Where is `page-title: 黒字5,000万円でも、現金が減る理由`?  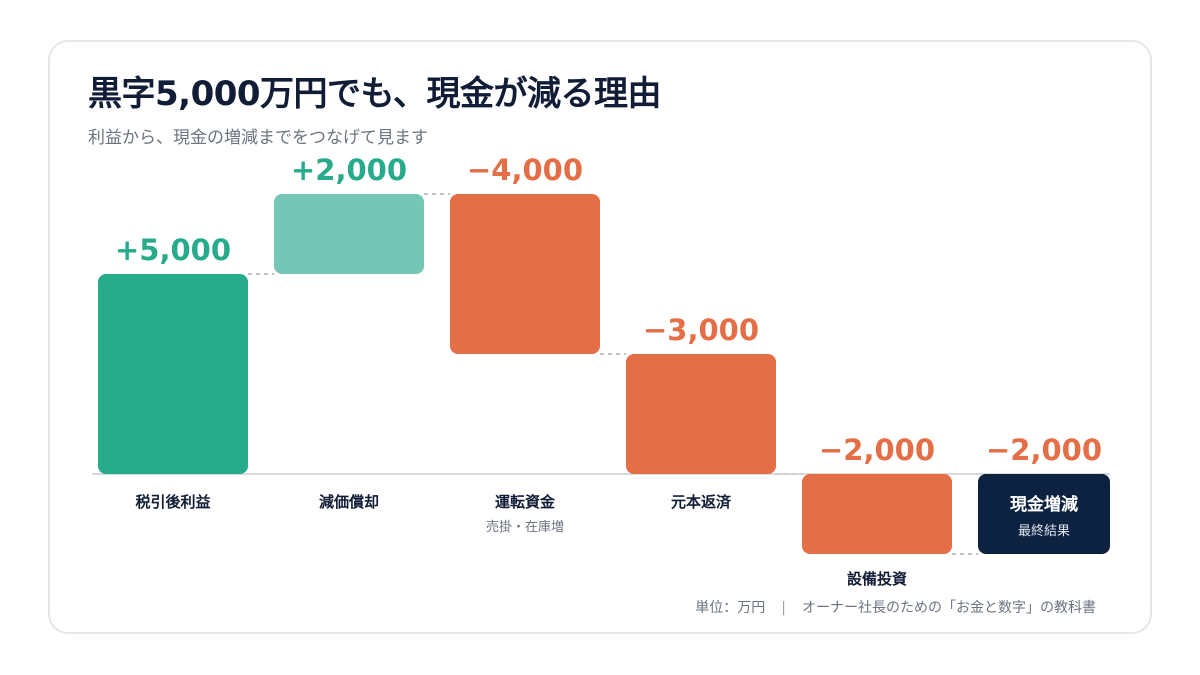
page-title: 黒字5,000万円でも、現金が減る理由 is located at coordinates (375, 94).